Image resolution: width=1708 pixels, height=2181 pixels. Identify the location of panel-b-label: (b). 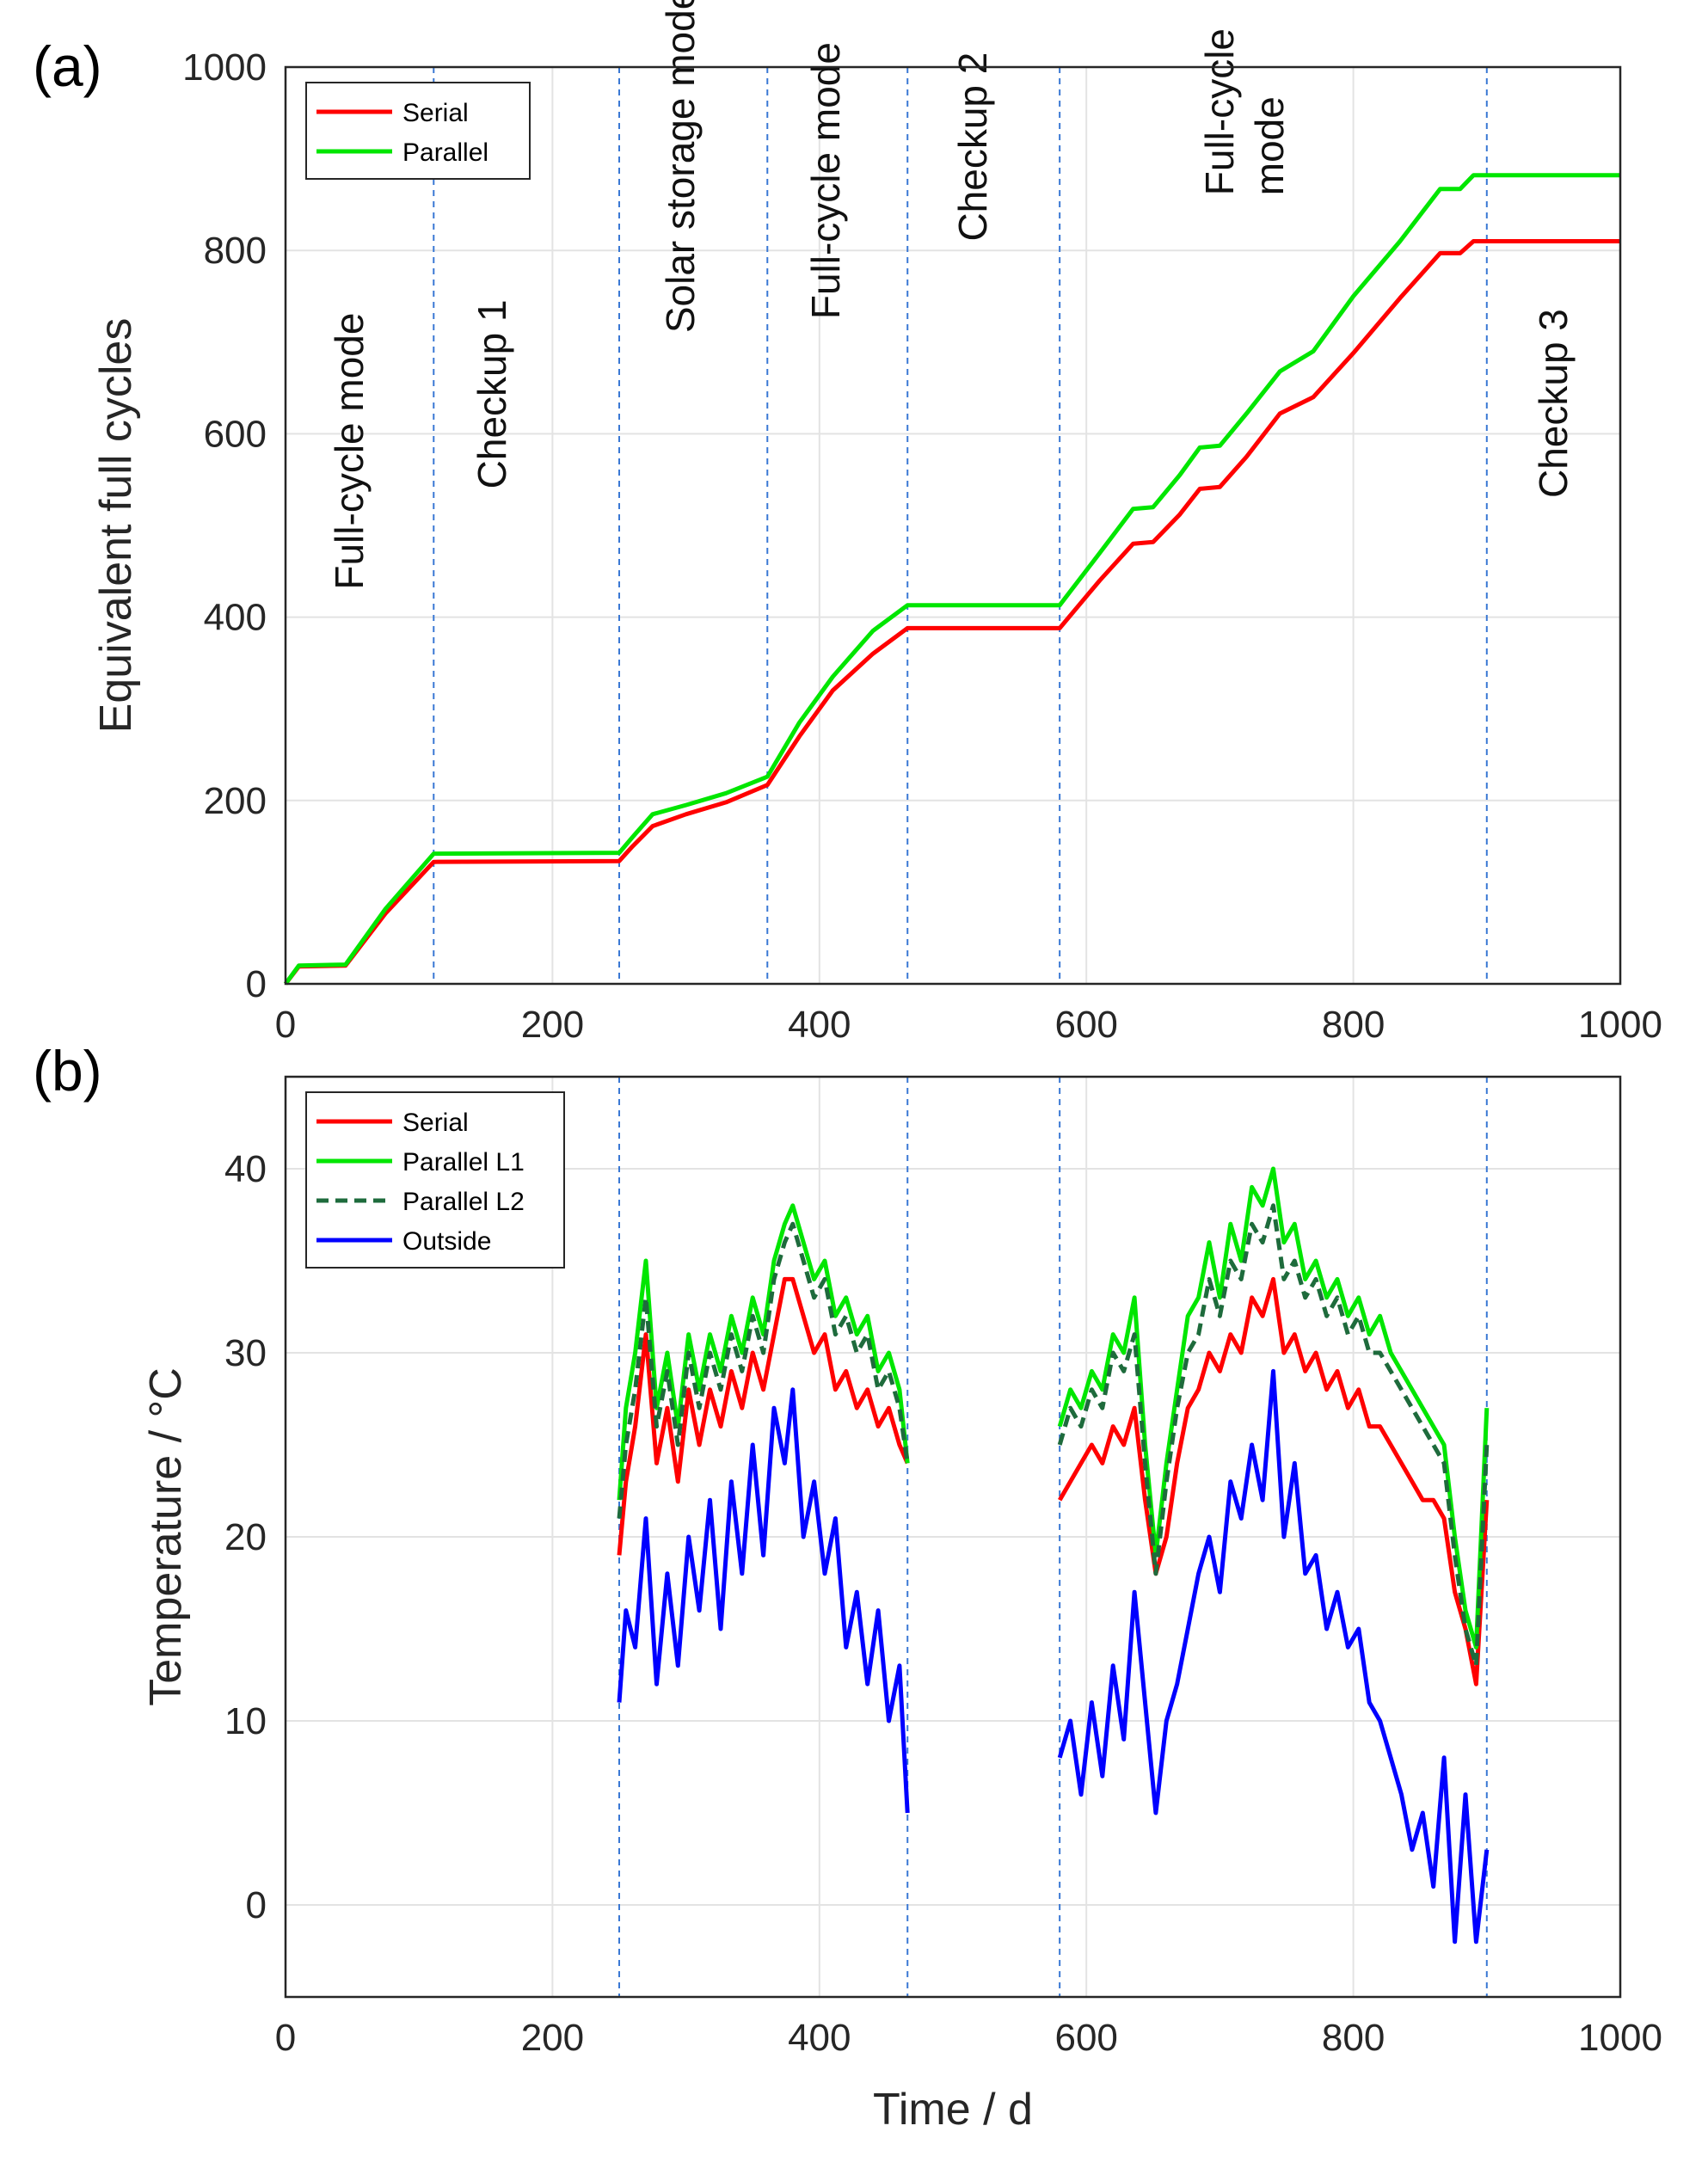
(67, 1071).